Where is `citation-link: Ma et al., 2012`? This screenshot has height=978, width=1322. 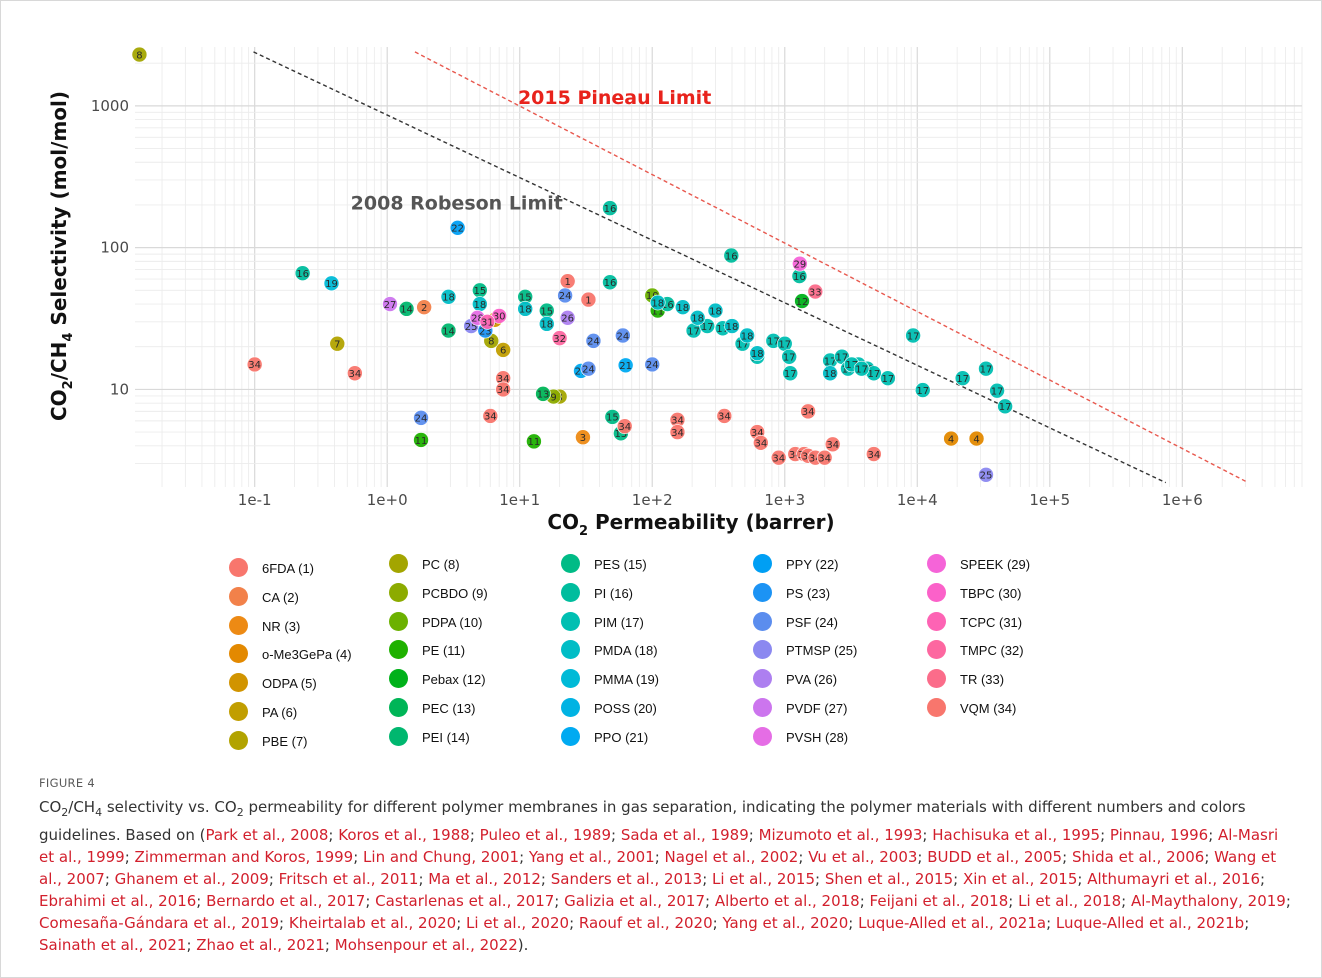 citation-link: Ma et al., 2012 is located at coordinates (484, 879).